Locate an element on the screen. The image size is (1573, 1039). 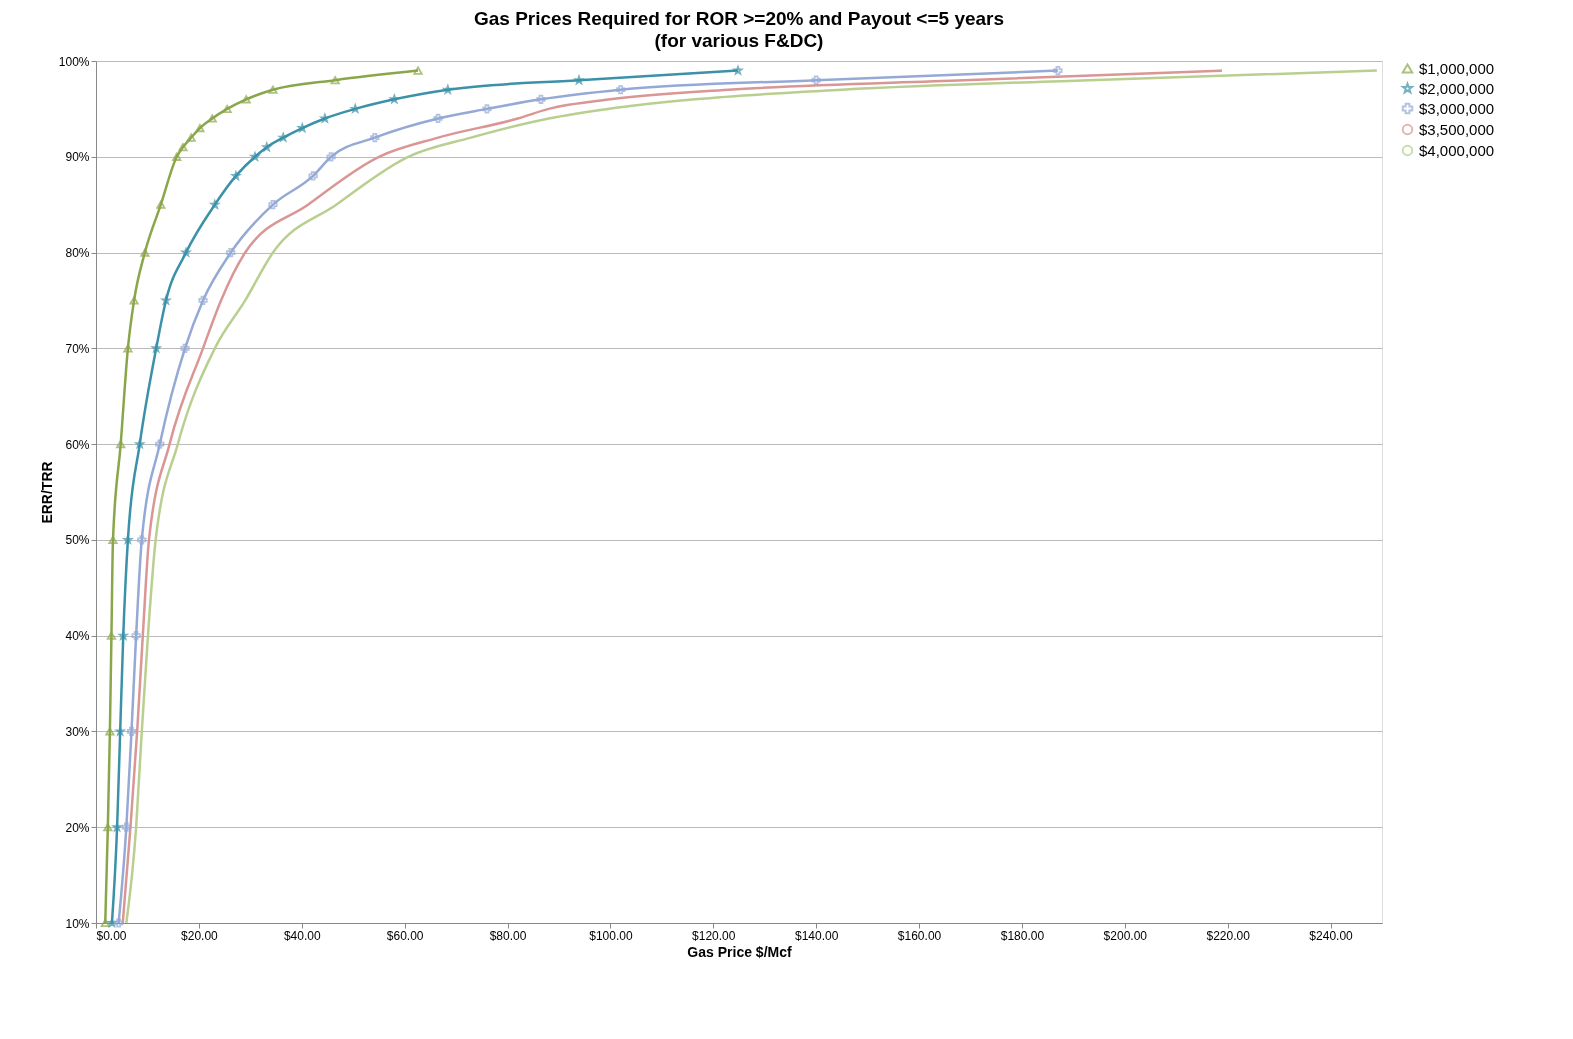
x-tick-label: $40.00 is located at coordinates (302, 935).